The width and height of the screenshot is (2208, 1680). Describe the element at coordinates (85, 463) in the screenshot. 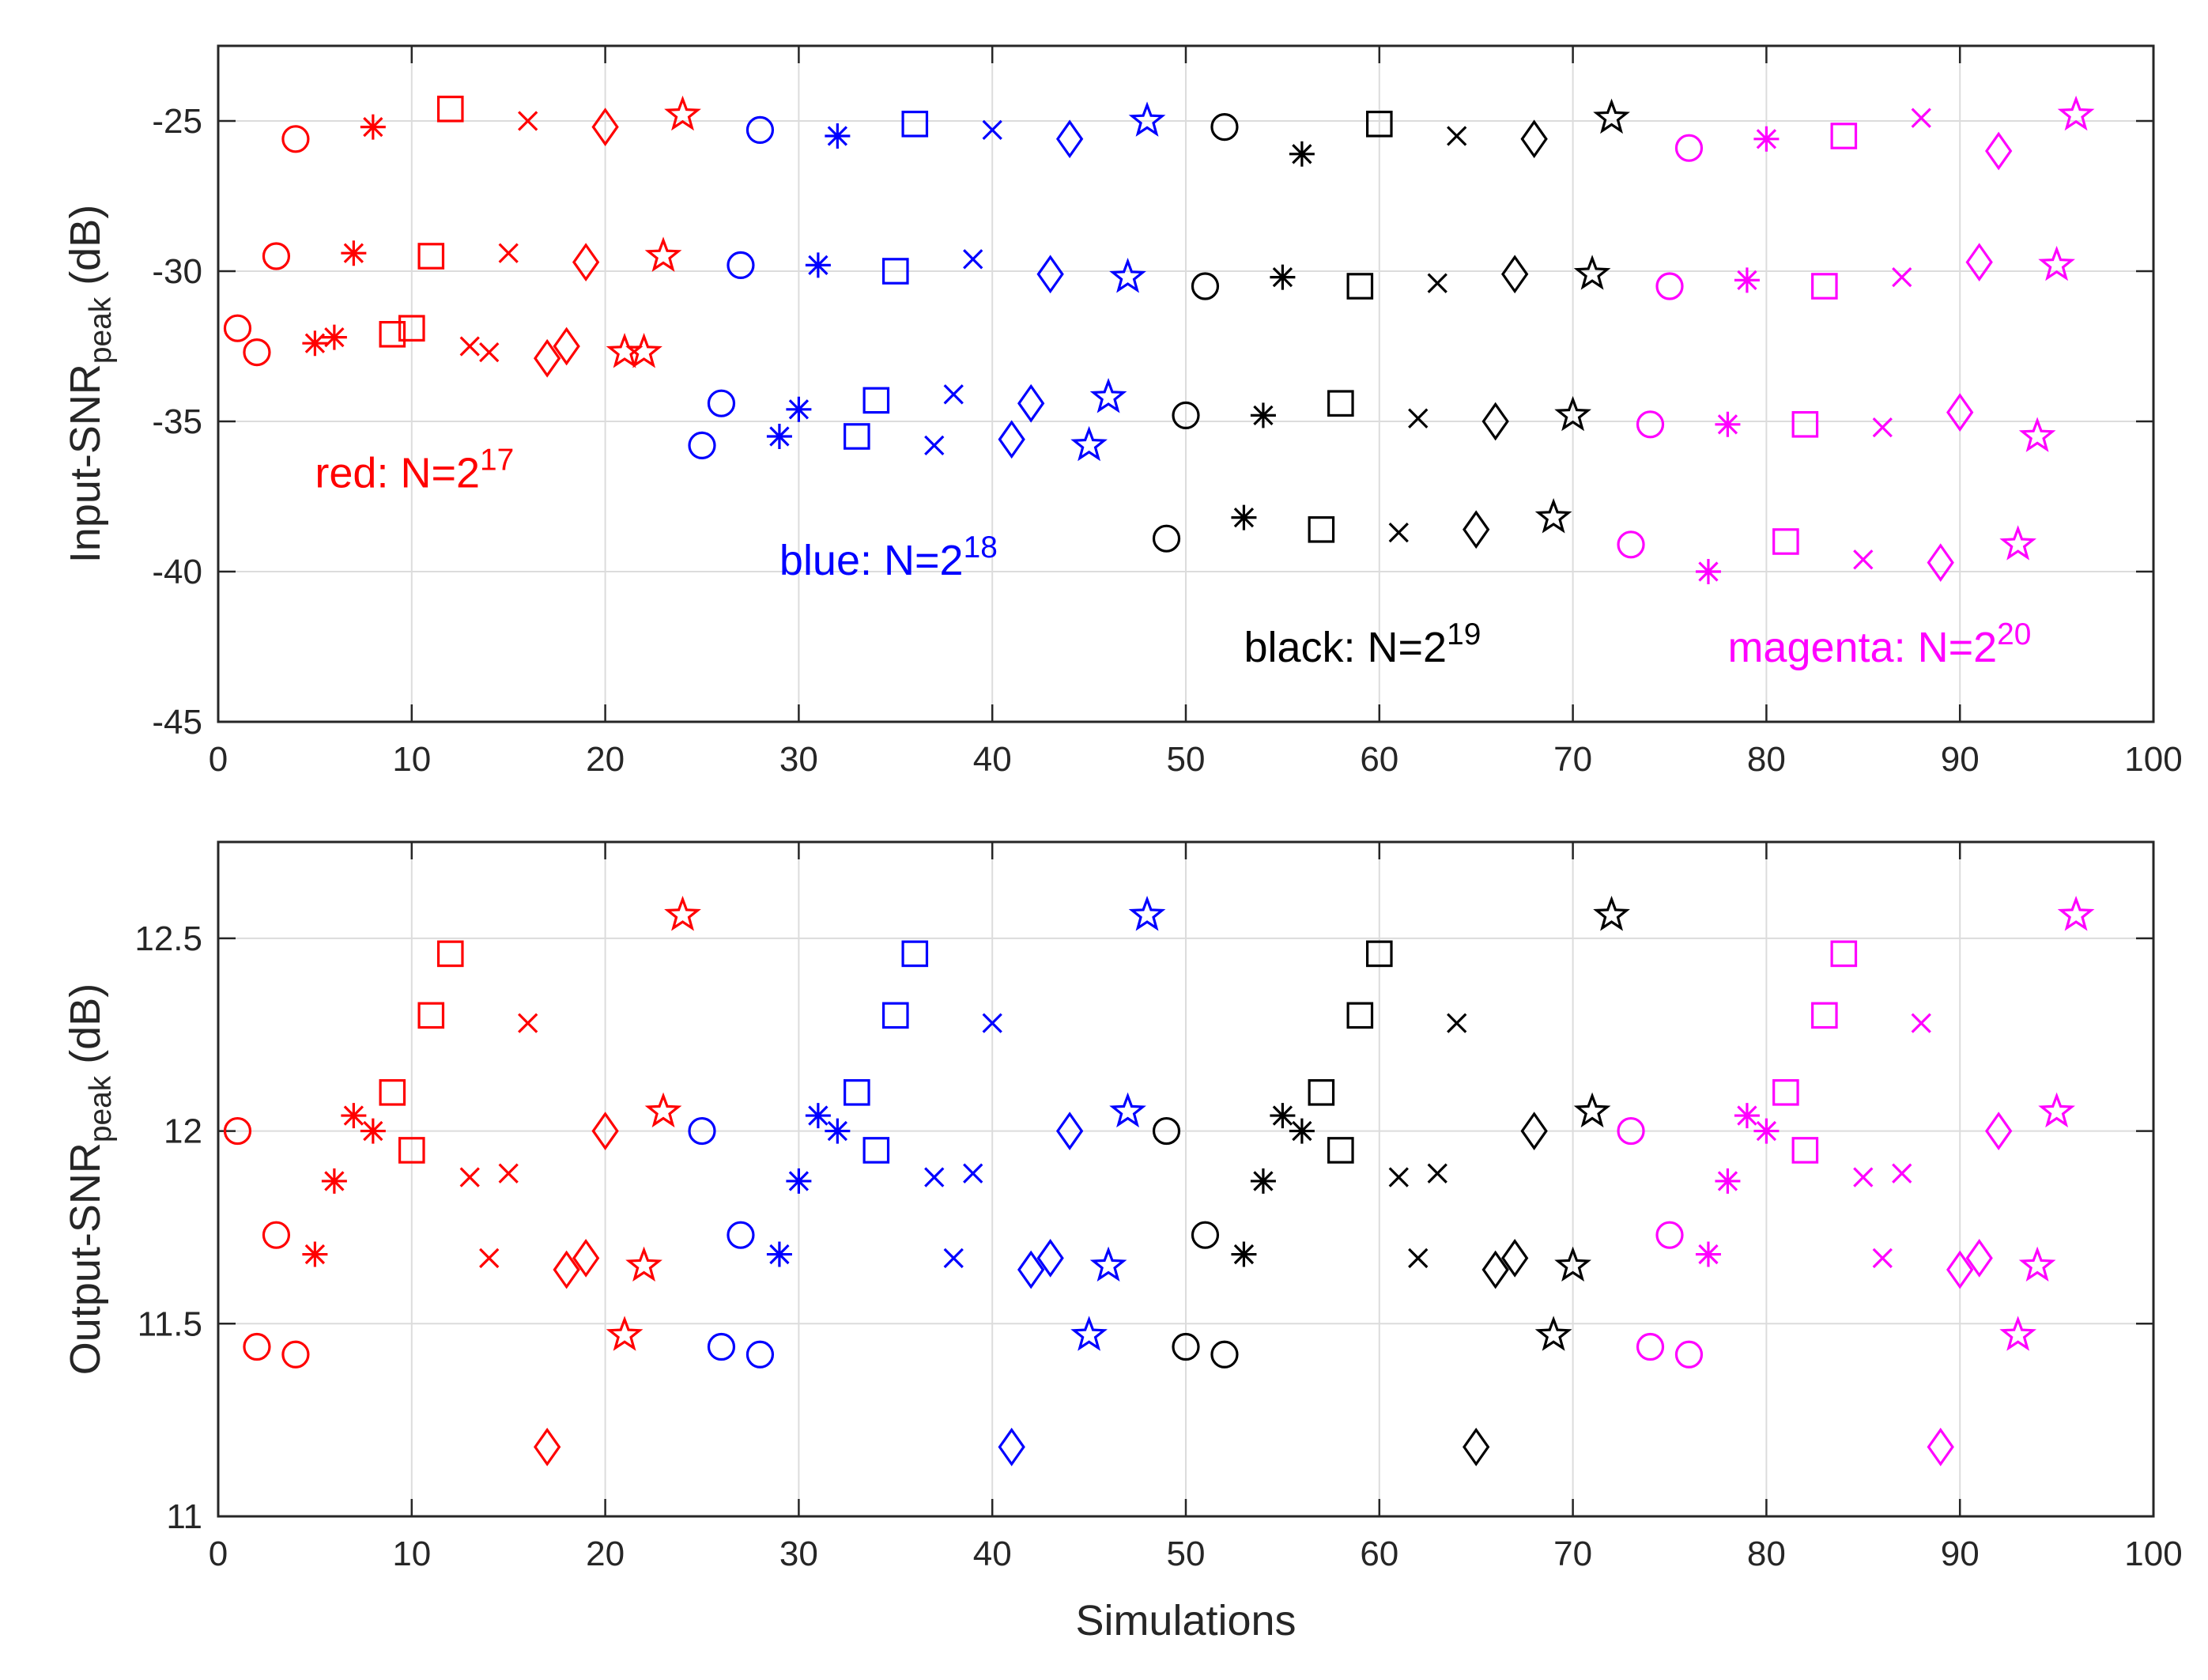

I see `y-axis-label-main: Input-SNR` at that location.